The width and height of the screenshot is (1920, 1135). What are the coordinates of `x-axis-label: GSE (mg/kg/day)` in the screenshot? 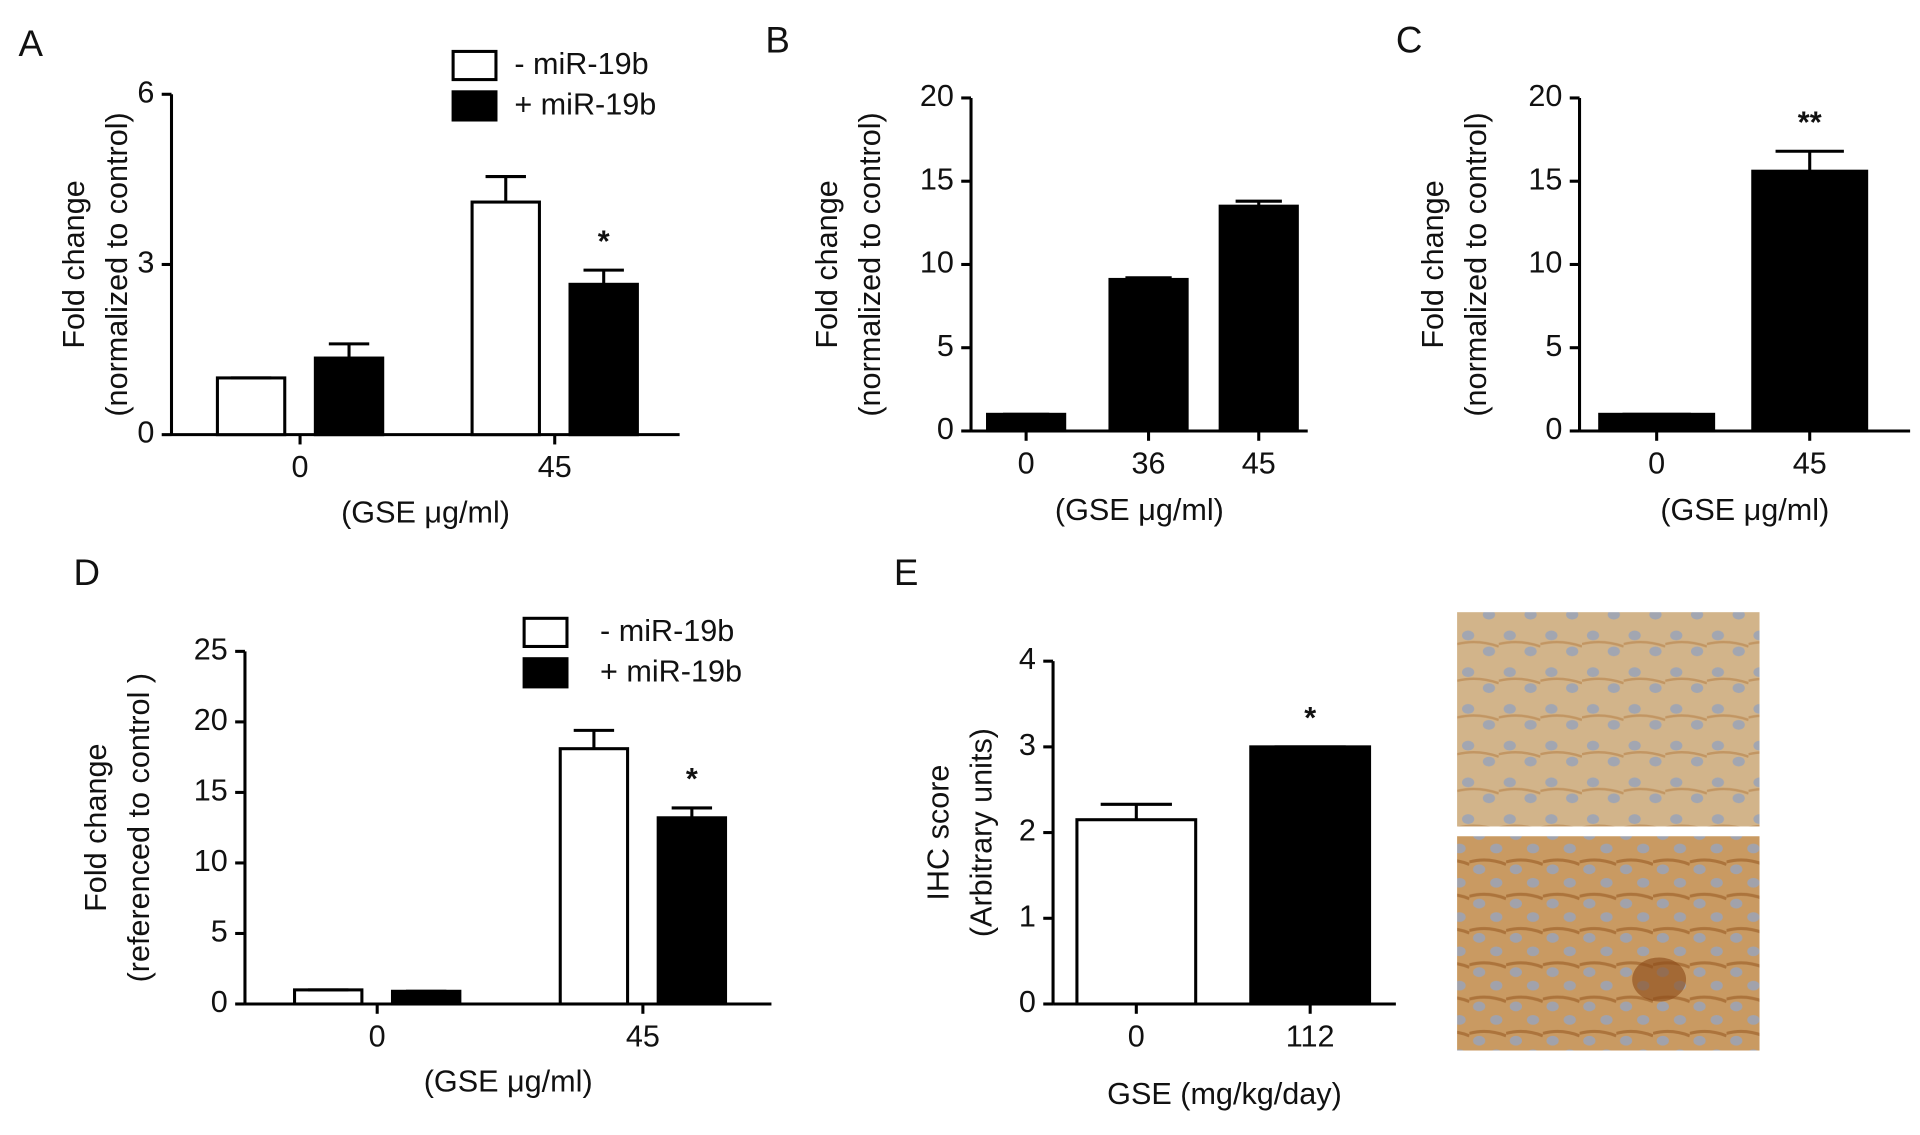 It's located at (1224, 1094).